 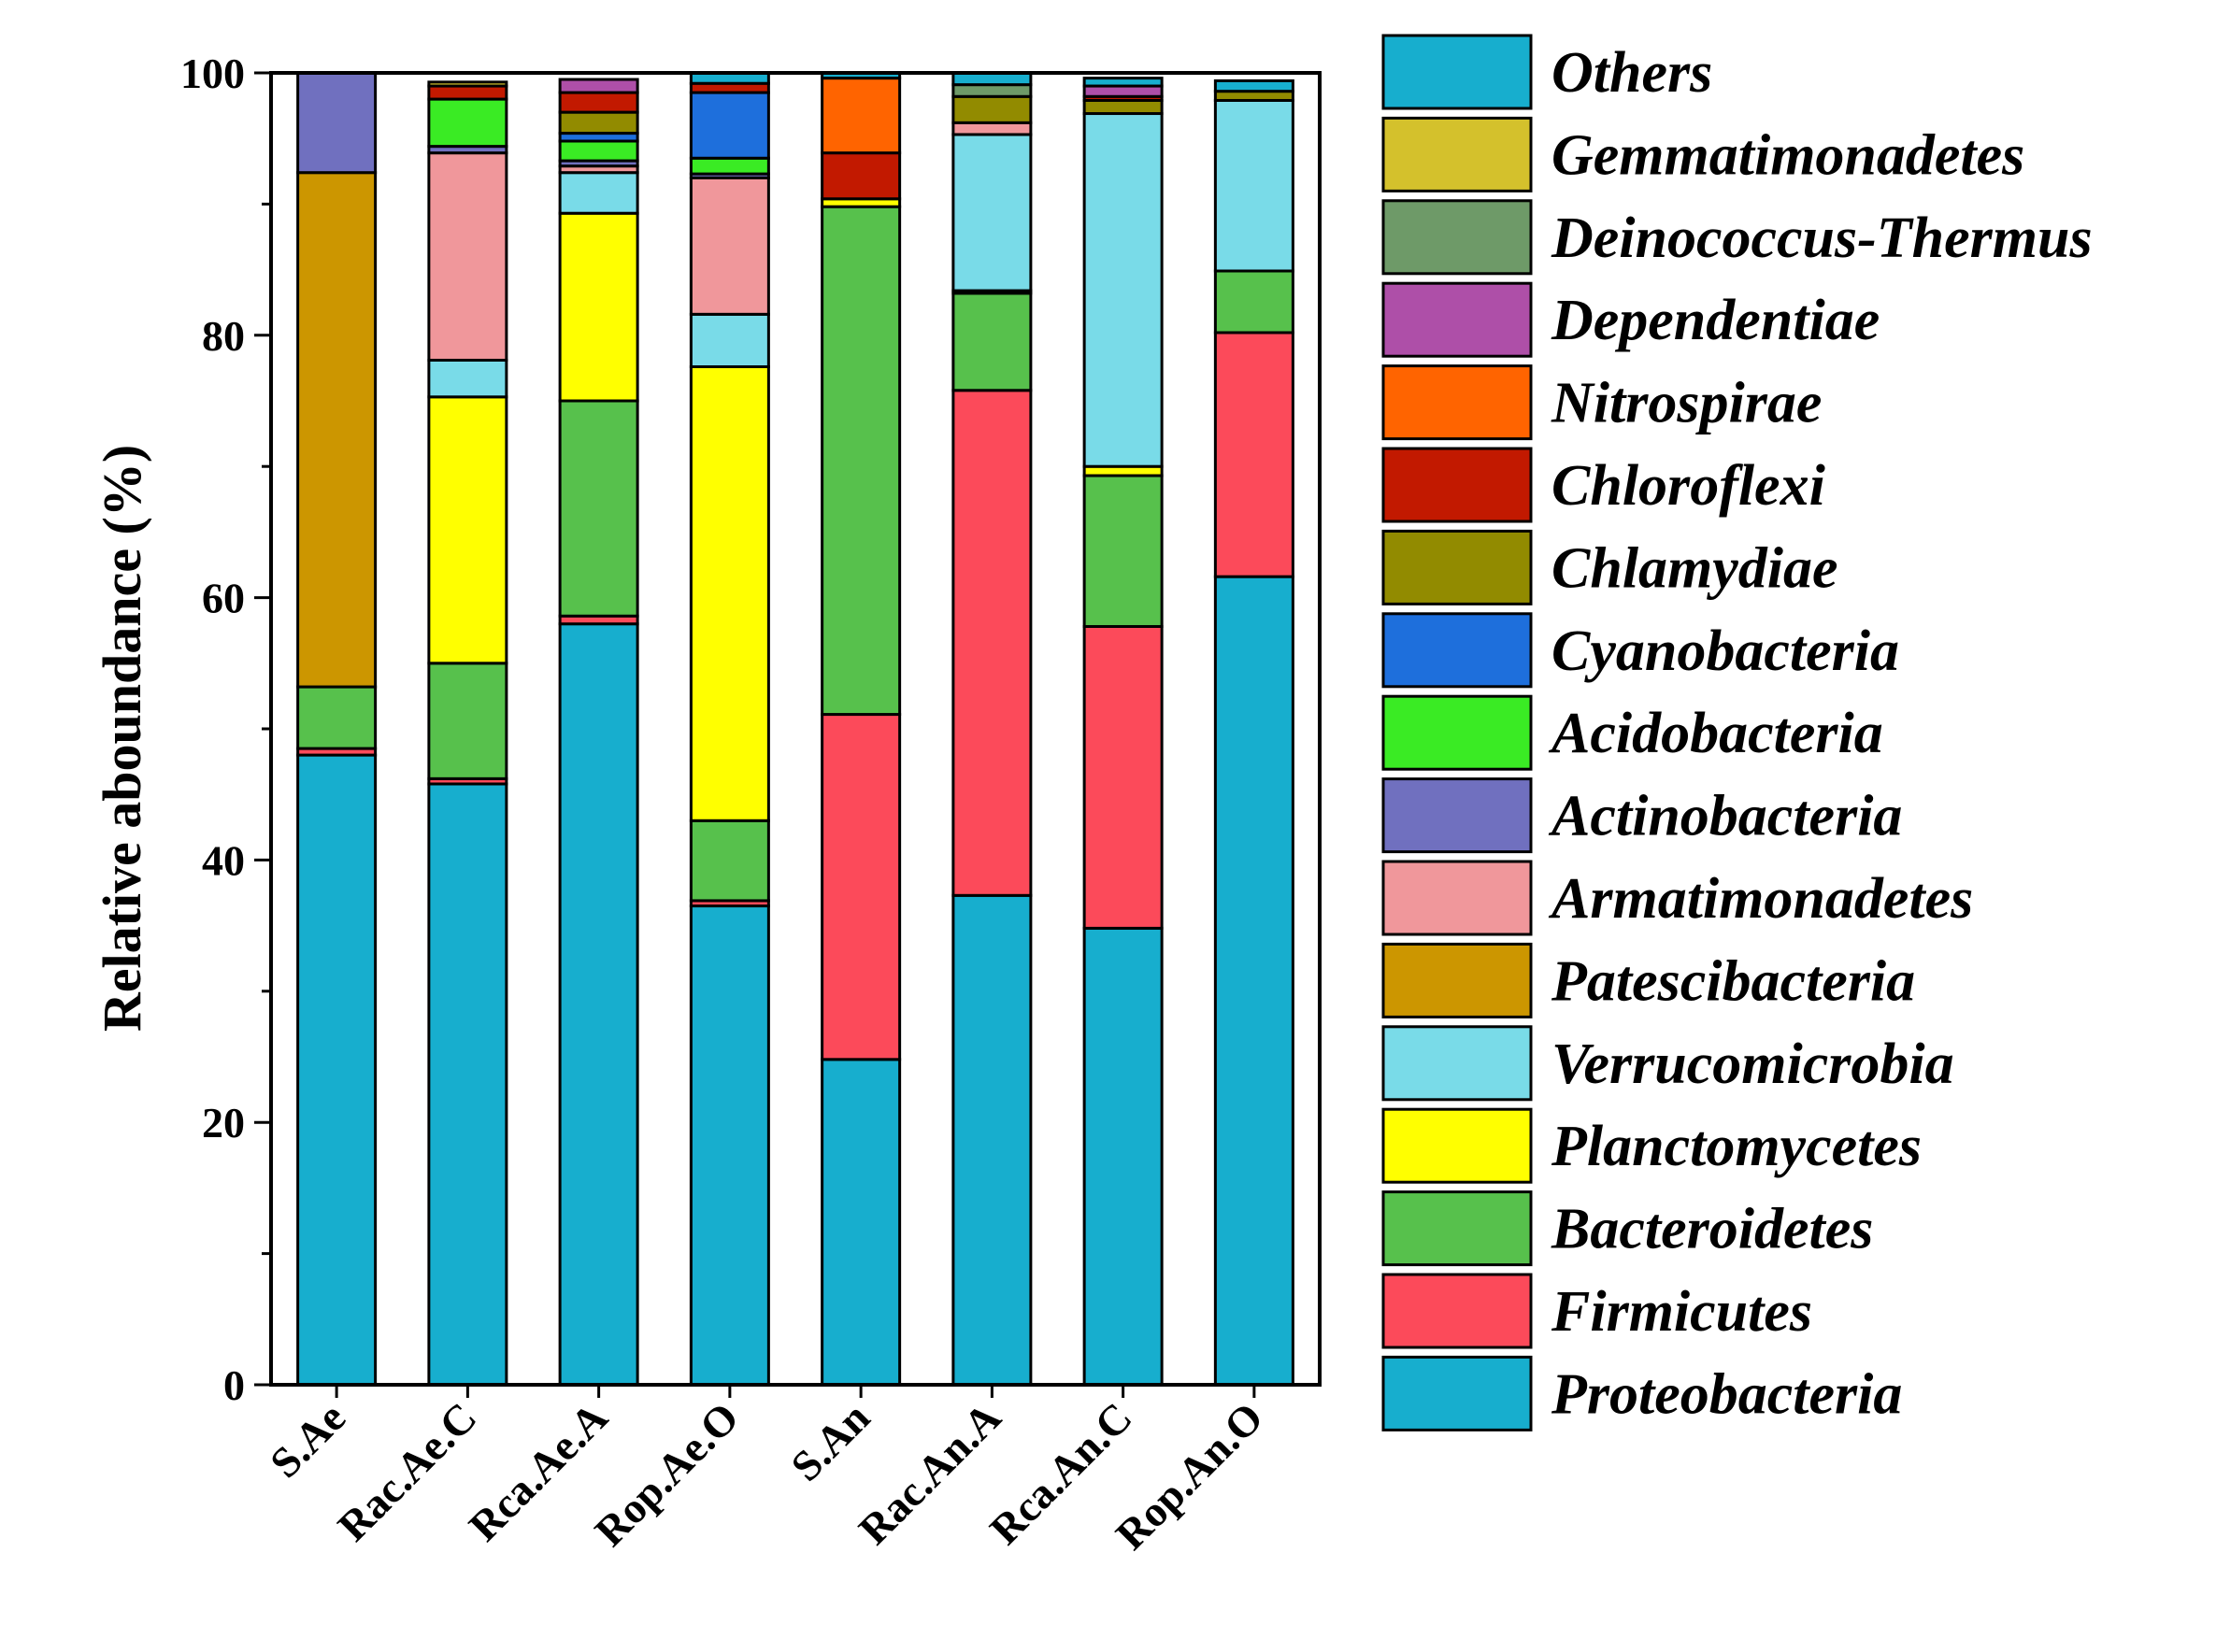 What do you see at coordinates (598, 86) in the screenshot?
I see `bar-segment-rca-ae-a-dependentiae` at bounding box center [598, 86].